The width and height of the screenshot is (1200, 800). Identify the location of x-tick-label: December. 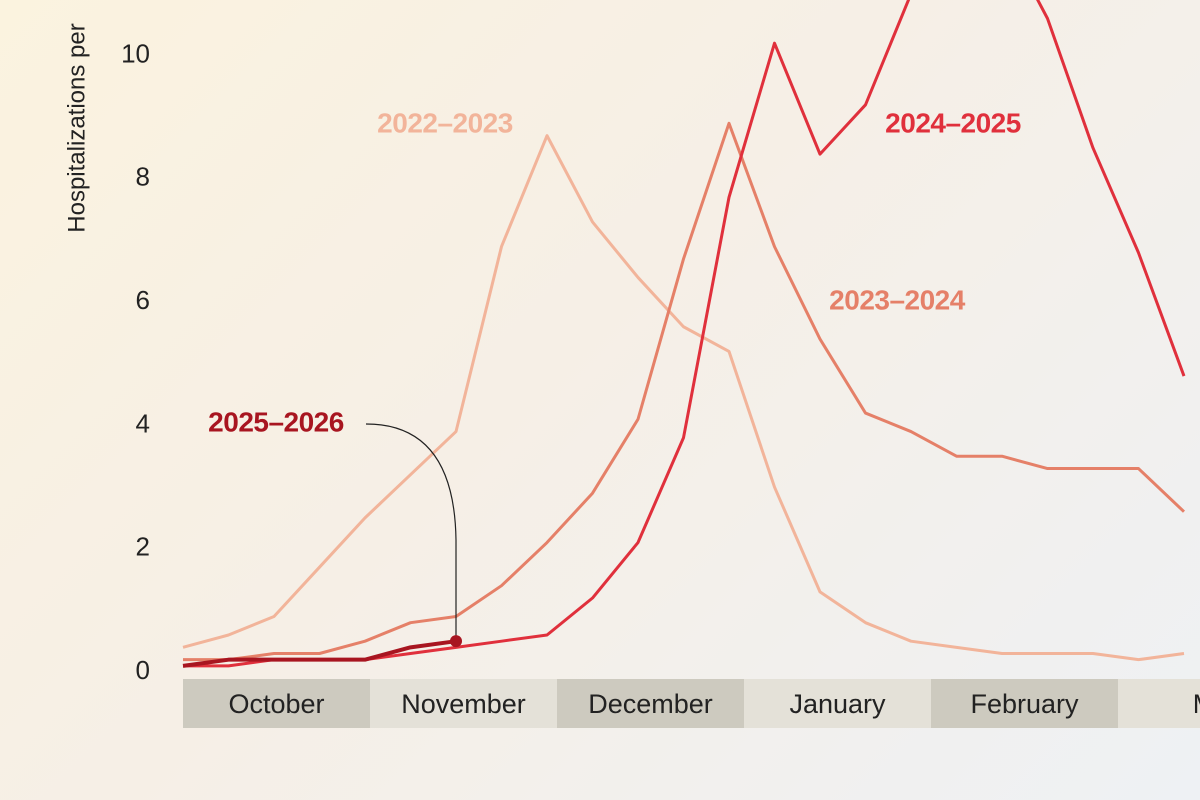
(650, 704).